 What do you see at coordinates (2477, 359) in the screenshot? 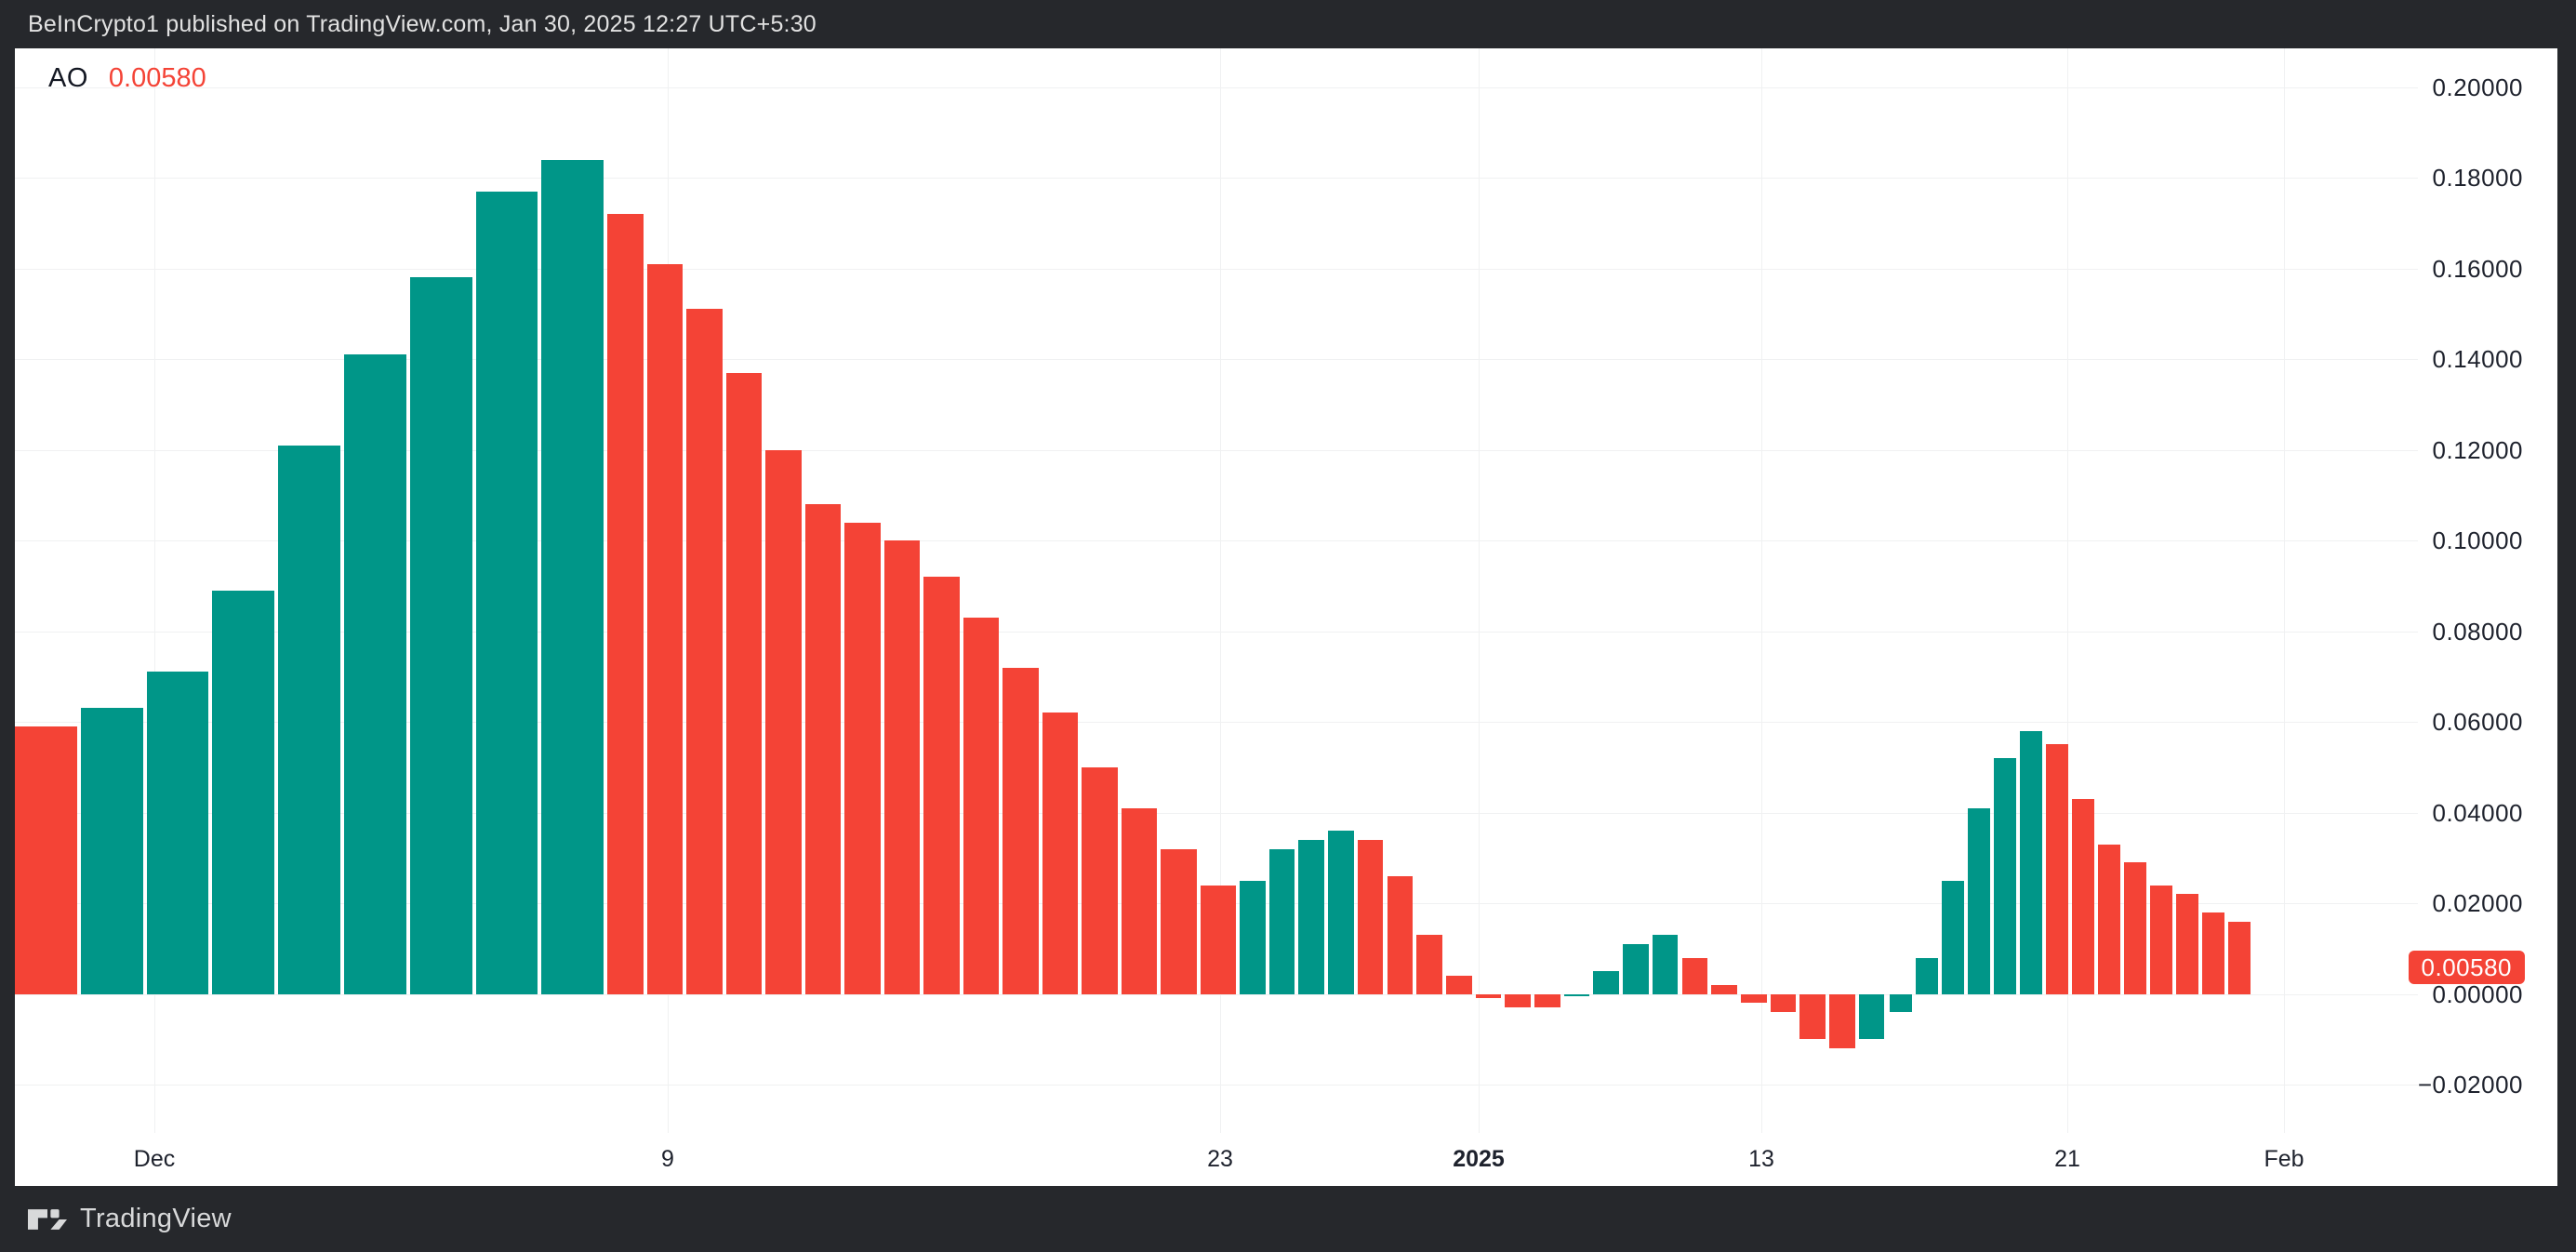
I see `price-tick-label: 0.14000` at bounding box center [2477, 359].